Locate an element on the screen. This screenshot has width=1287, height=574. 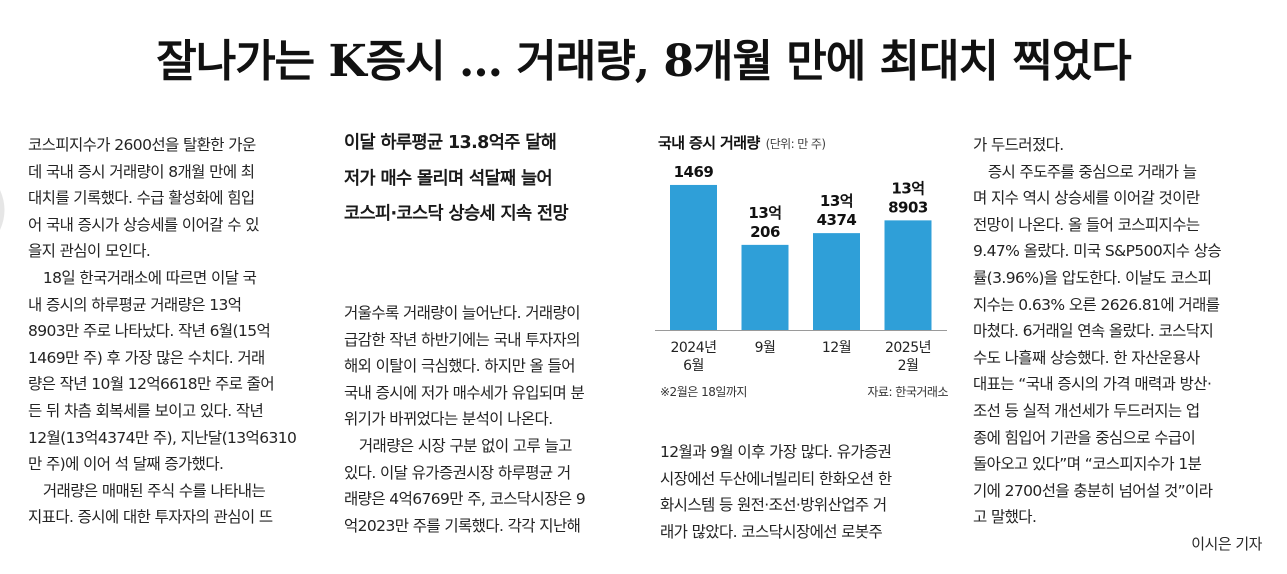
col1-line: 어 국내 증시가 상승세를 이어갈 수 있 is located at coordinates (143, 224).